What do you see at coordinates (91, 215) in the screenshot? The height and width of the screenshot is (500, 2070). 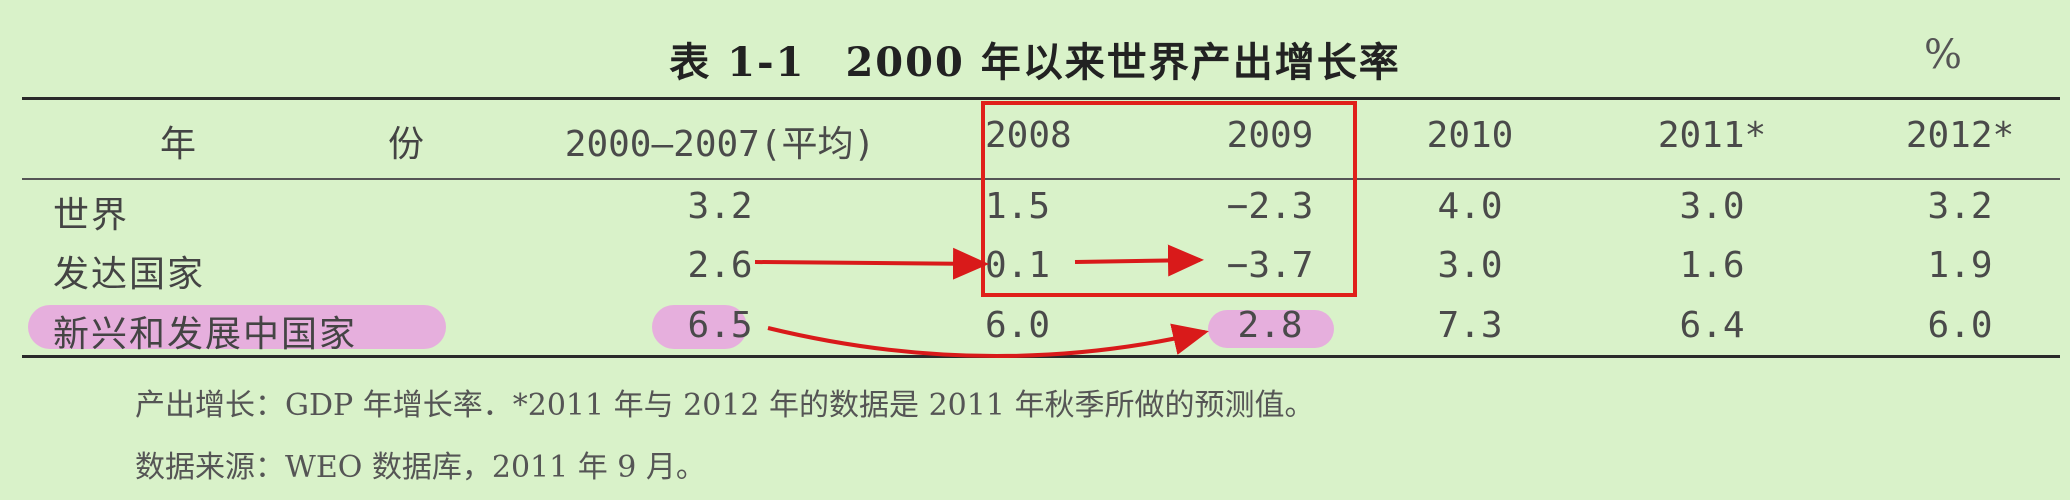 I see `row-label-world: 世界` at bounding box center [91, 215].